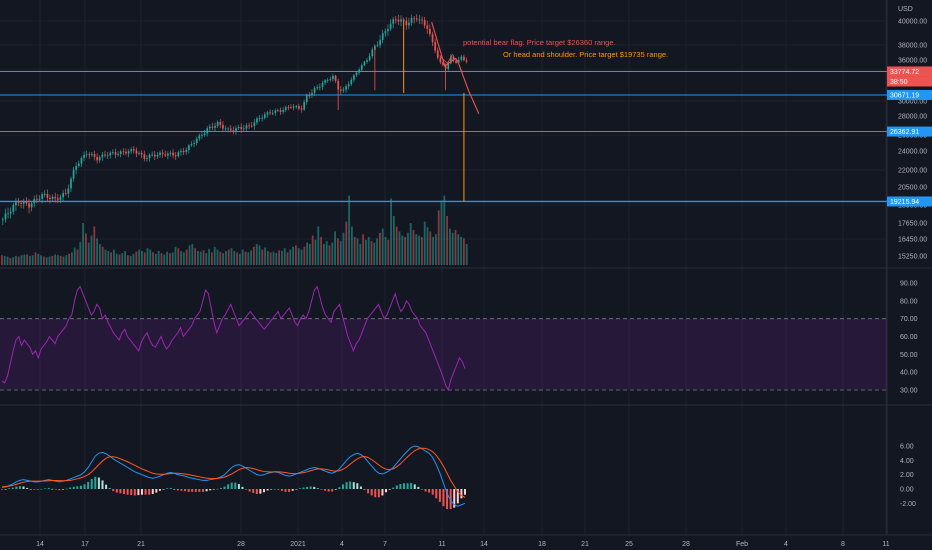  I want to click on macd-axis: 6.00 4.00 2.00 0.00 -2.00, so click(908, 476).